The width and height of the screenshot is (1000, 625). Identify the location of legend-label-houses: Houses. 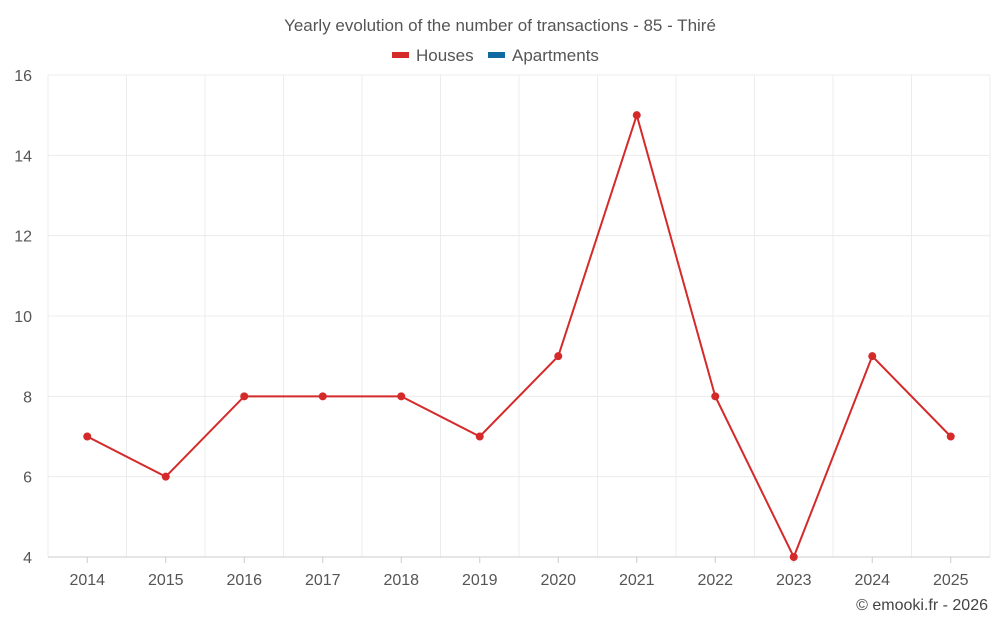
(445, 55).